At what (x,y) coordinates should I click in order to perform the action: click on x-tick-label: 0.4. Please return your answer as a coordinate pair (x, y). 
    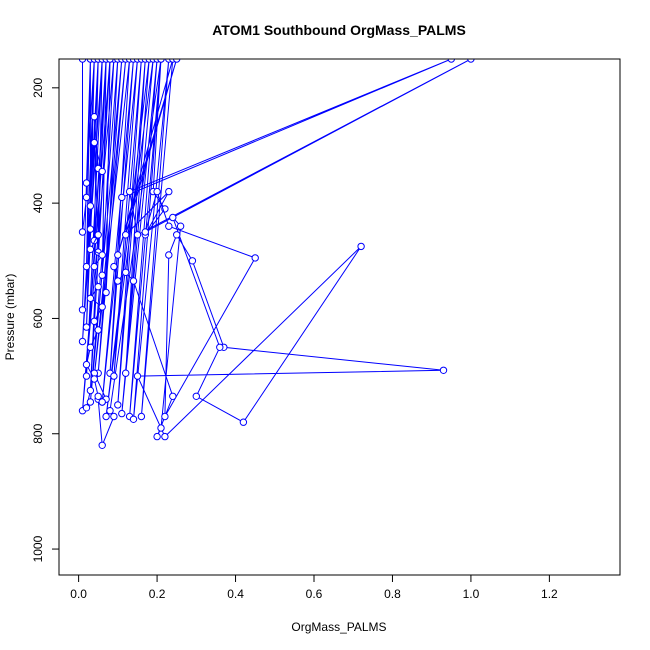
    Looking at the image, I should click on (235, 594).